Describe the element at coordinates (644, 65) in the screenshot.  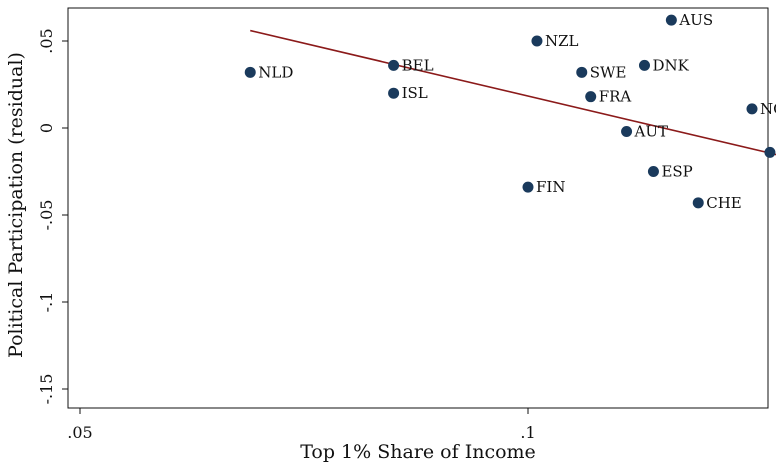
I see `data-point-dnk` at that location.